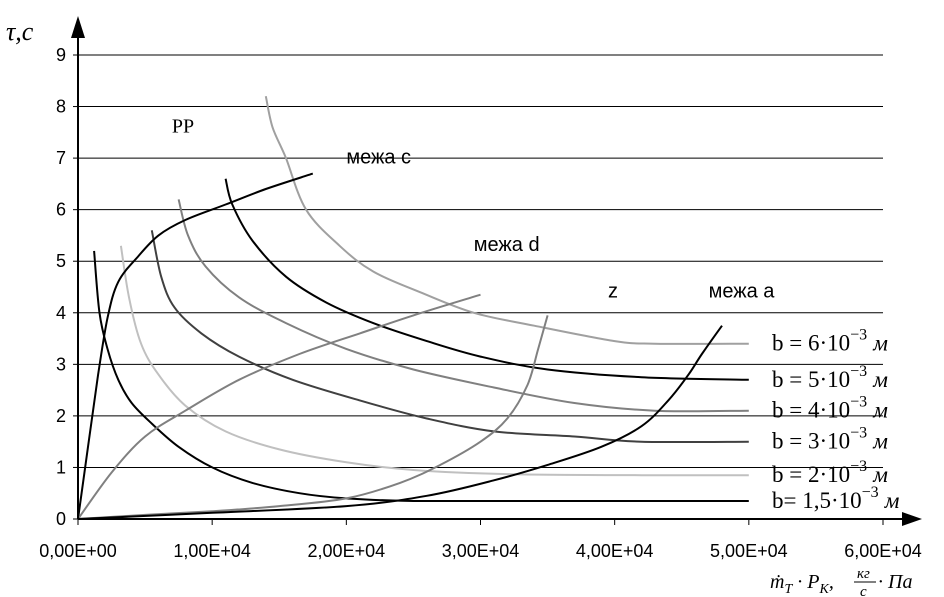 This screenshot has height=597, width=944. What do you see at coordinates (347, 551) in the screenshot?
I see `x-tick-label: 2,00E+04` at bounding box center [347, 551].